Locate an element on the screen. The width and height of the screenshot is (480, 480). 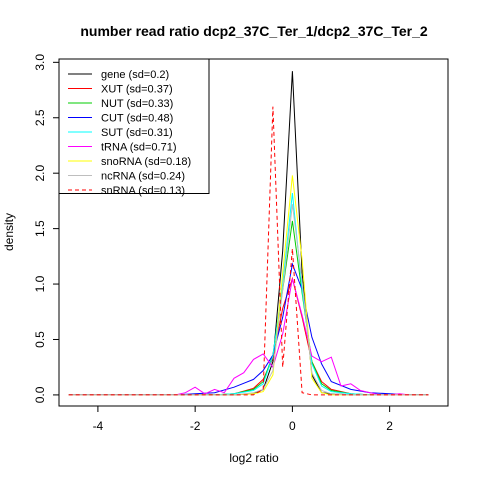
y-axis-label: density is located at coordinates (9, 232).